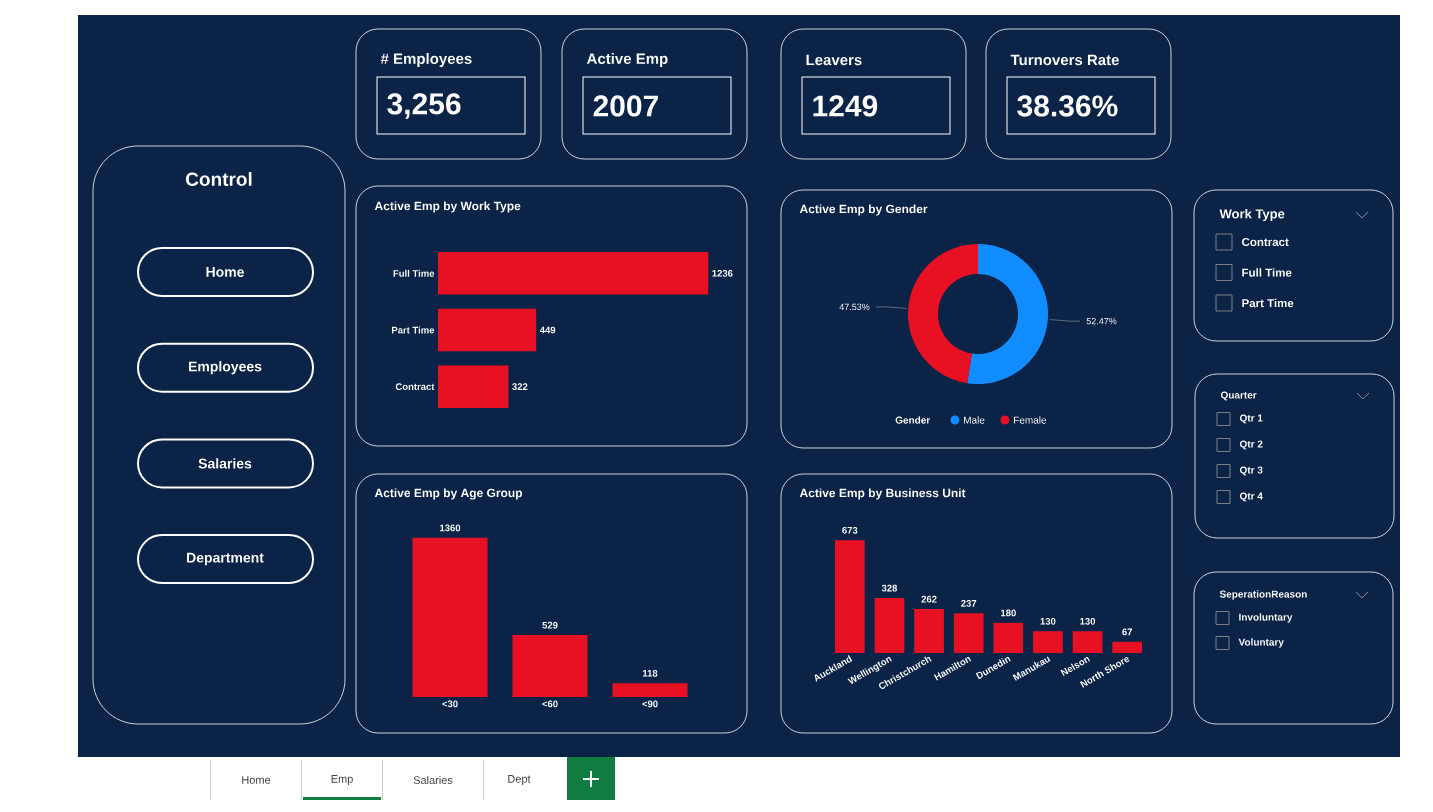 This screenshot has height=812, width=1433. I want to click on data-label: 673, so click(850, 530).